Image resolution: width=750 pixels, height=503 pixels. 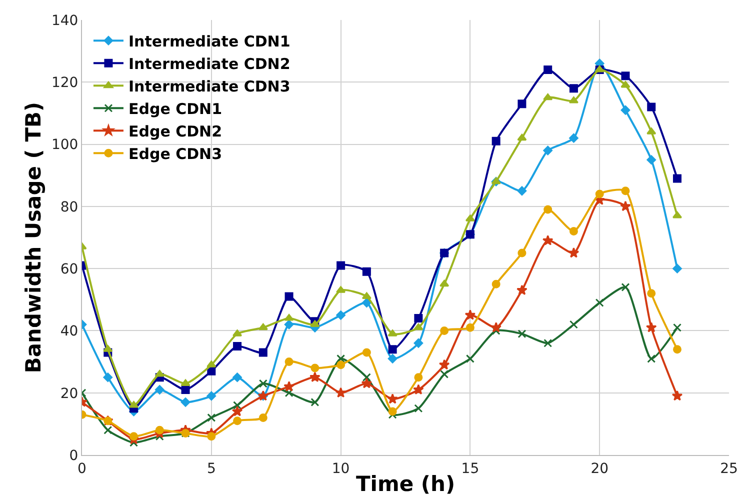 What do you see at coordinates (69, 394) in the screenshot?
I see `y-tick-label: 20` at bounding box center [69, 394].